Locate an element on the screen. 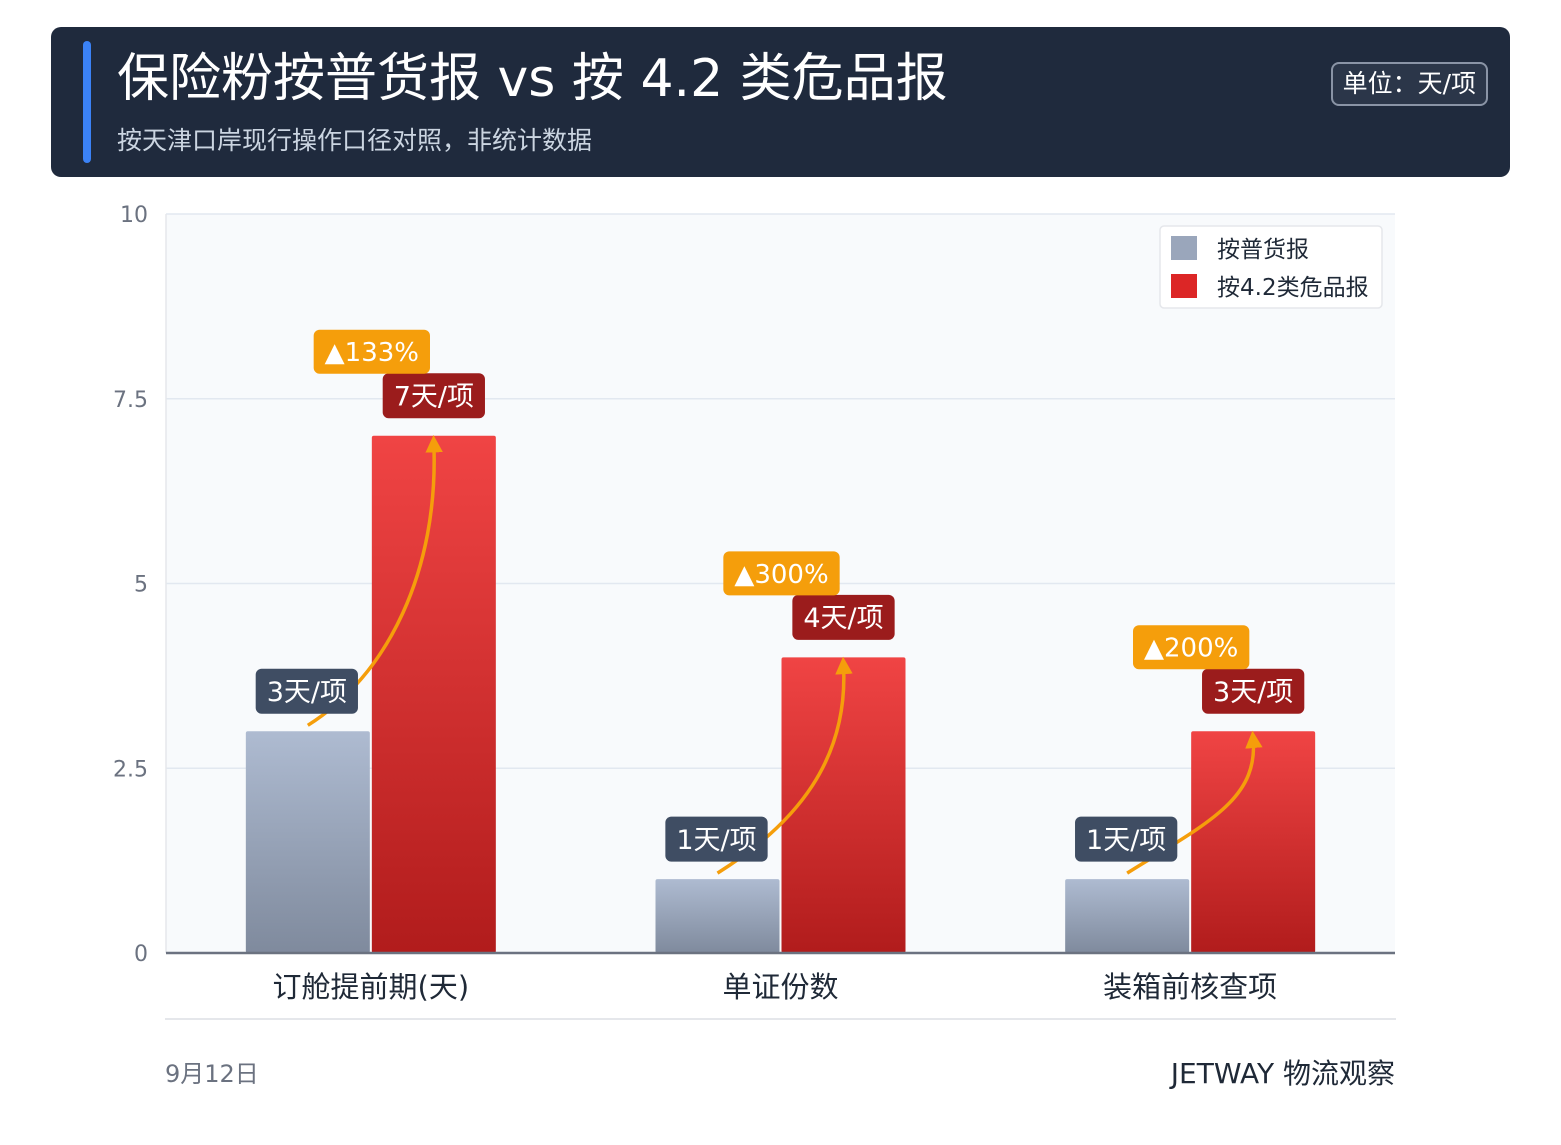  value-label-general-2-bg is located at coordinates (1126, 839).